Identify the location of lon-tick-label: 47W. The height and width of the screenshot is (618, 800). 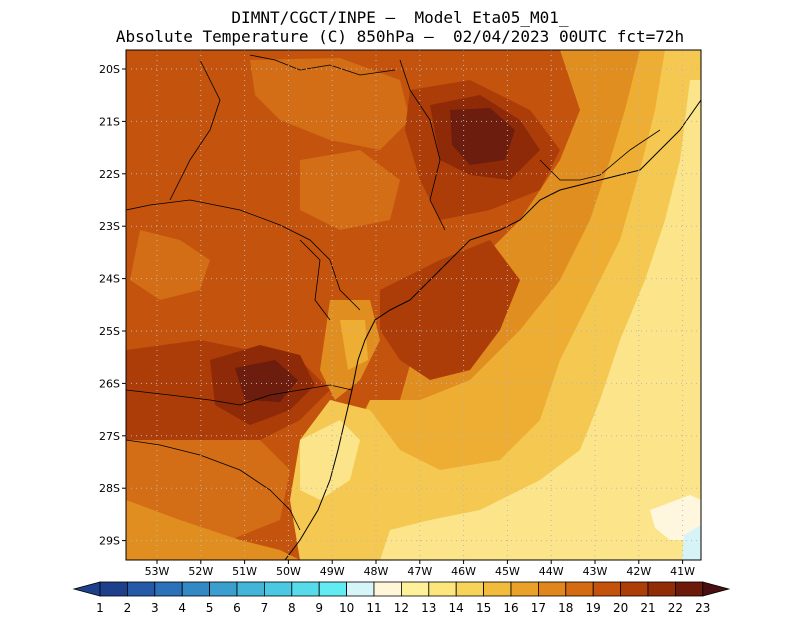
(419, 571).